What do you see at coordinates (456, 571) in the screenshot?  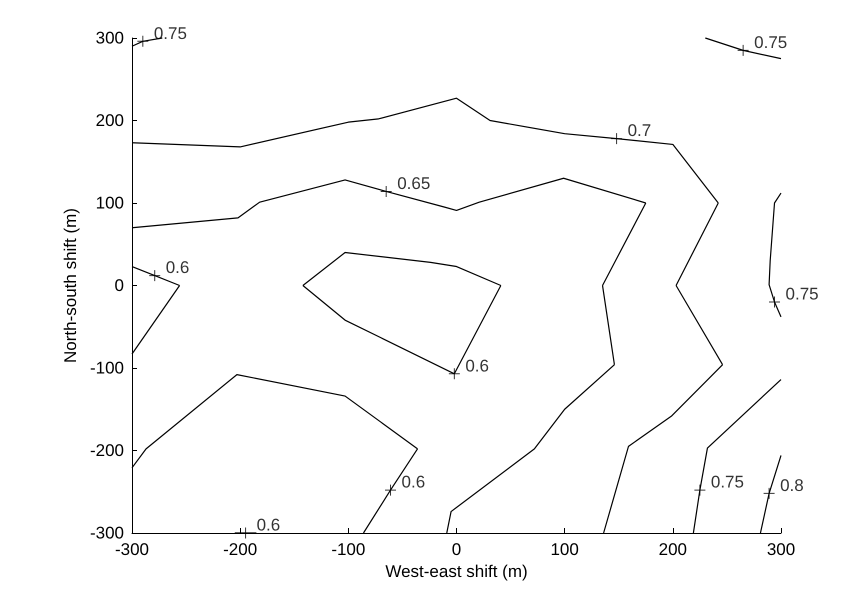 I see `x-axis-title: West-east shift (m)` at bounding box center [456, 571].